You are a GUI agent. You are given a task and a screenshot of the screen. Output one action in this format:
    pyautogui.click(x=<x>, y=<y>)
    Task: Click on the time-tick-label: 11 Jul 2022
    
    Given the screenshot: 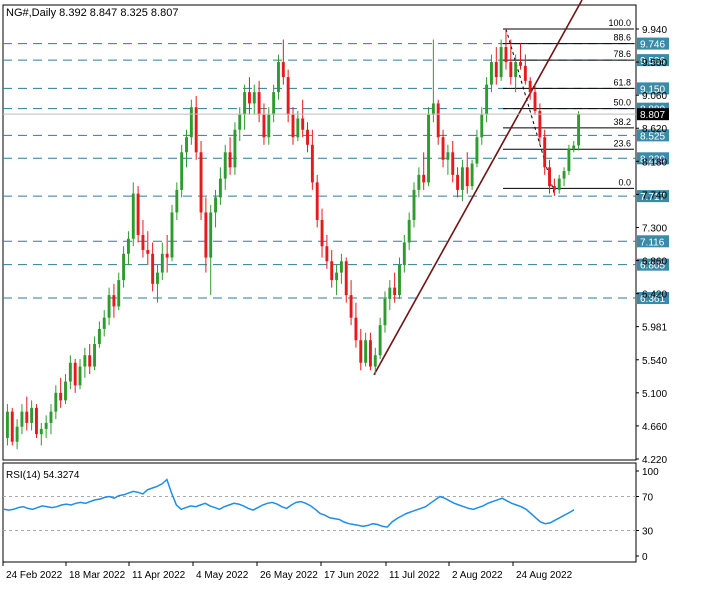 What is the action you would take?
    pyautogui.click(x=414, y=575)
    